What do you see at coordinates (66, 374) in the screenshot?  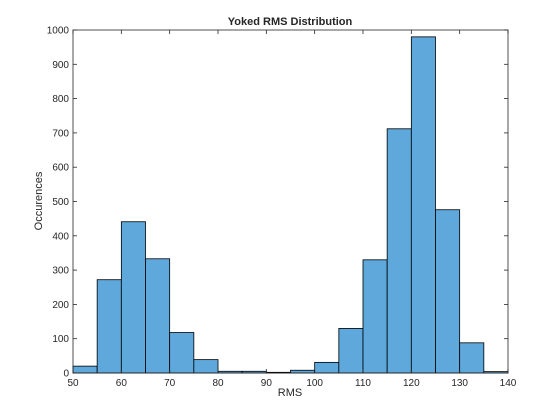 I see `y-tick-label: 0` at bounding box center [66, 374].